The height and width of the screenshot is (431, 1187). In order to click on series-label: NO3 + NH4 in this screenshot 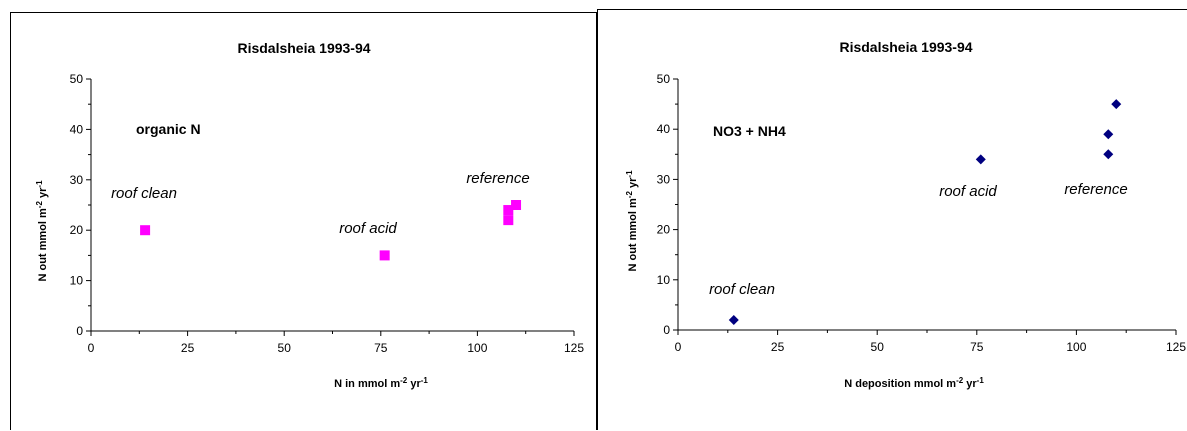, I will do `click(749, 131)`.